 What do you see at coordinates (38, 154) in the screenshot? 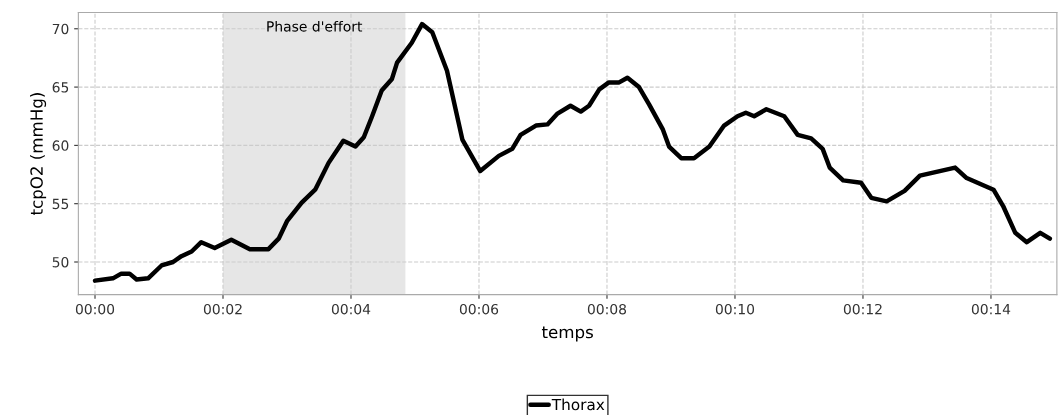
I see `y-axis-title: tcpO2 (mmHg)` at bounding box center [38, 154].